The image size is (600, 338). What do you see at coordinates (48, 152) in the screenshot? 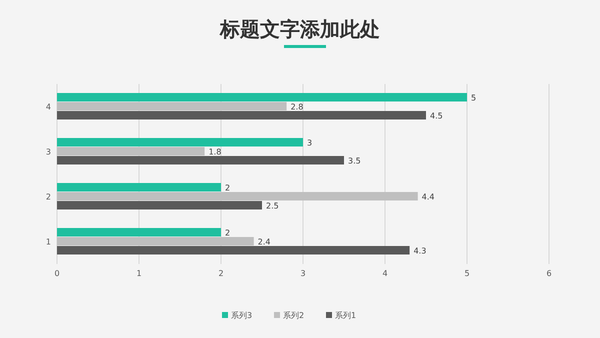
I see `y-tick-label: 3` at bounding box center [48, 152].